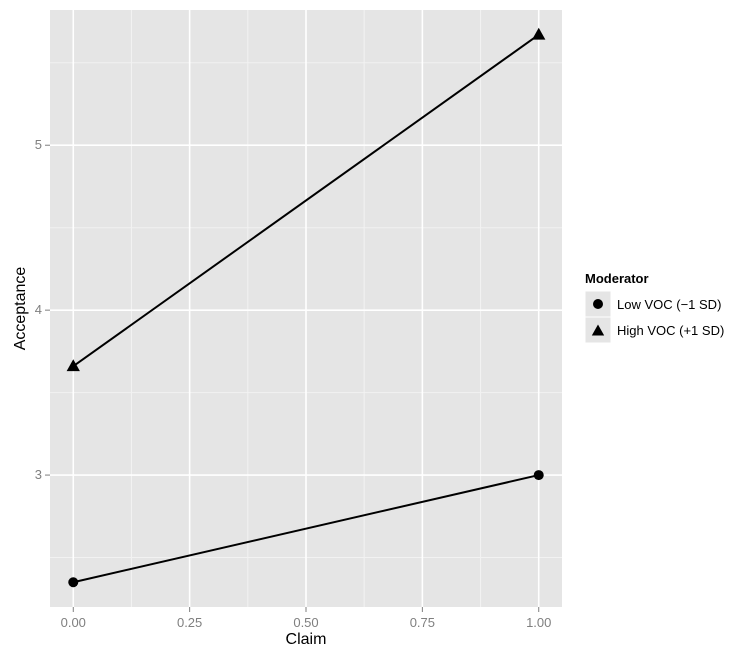 The width and height of the screenshot is (746, 652). Describe the element at coordinates (38, 474) in the screenshot. I see `y-tick-label: 3` at that location.